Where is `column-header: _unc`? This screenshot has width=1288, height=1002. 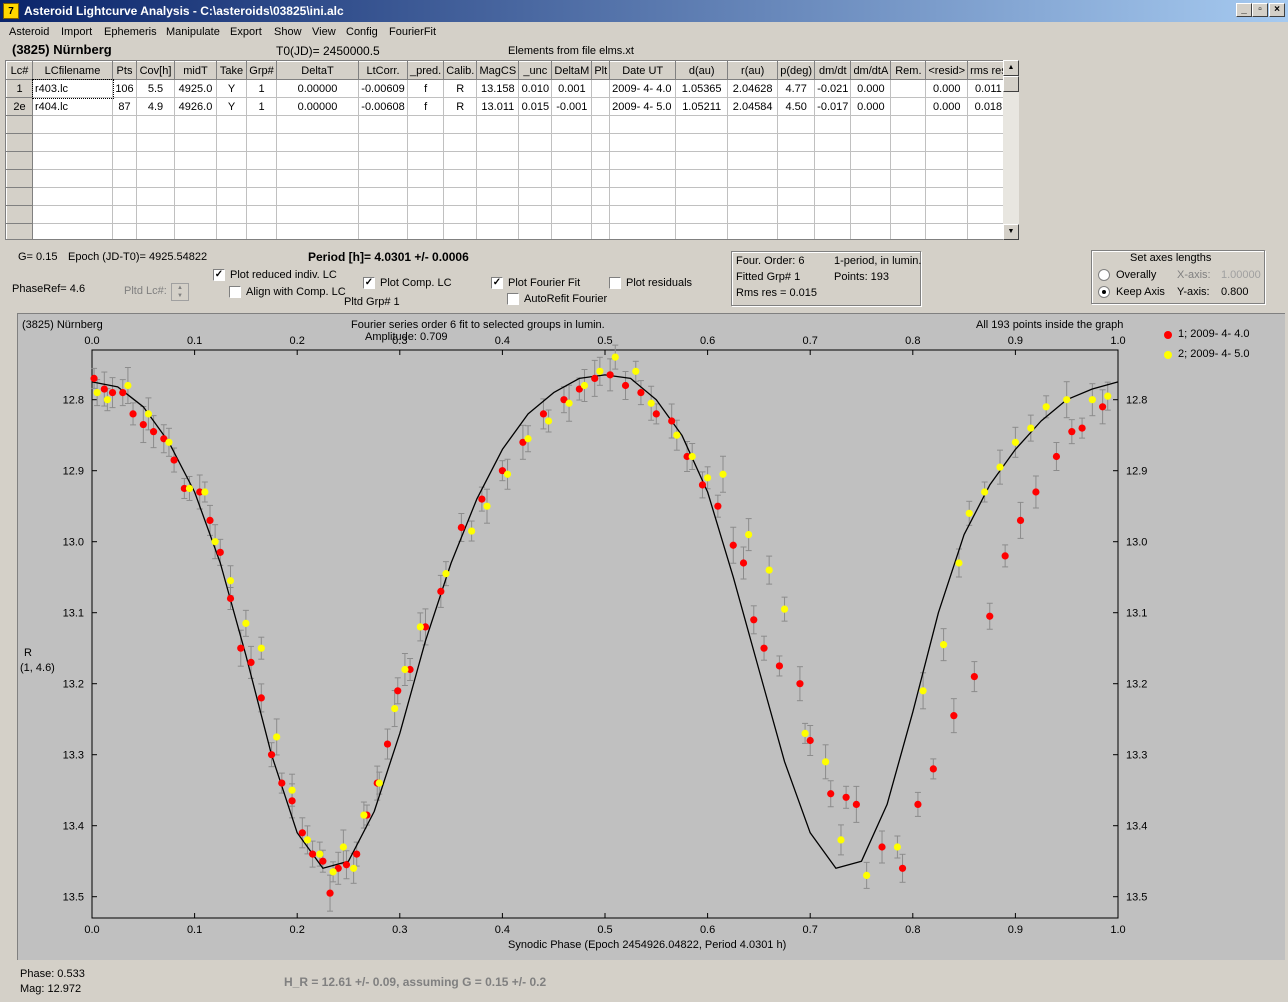 column-header: _unc is located at coordinates (535, 70).